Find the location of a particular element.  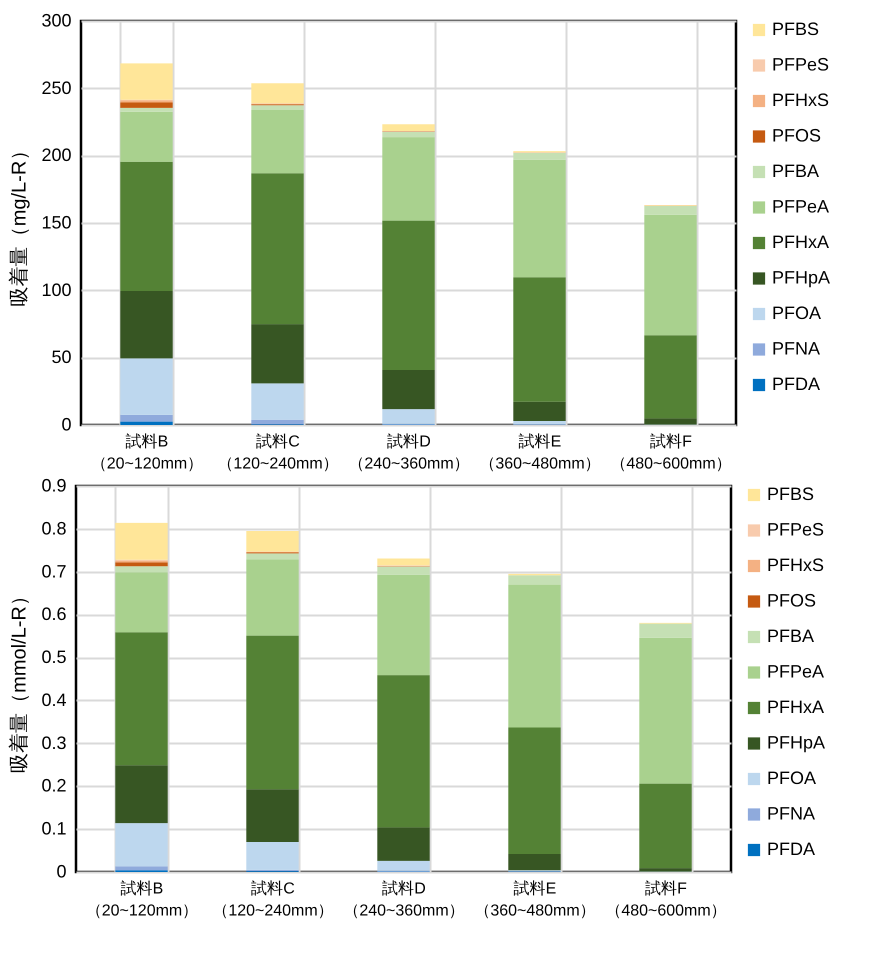

y-tick-label: 0.9 is located at coordinates (53, 486).